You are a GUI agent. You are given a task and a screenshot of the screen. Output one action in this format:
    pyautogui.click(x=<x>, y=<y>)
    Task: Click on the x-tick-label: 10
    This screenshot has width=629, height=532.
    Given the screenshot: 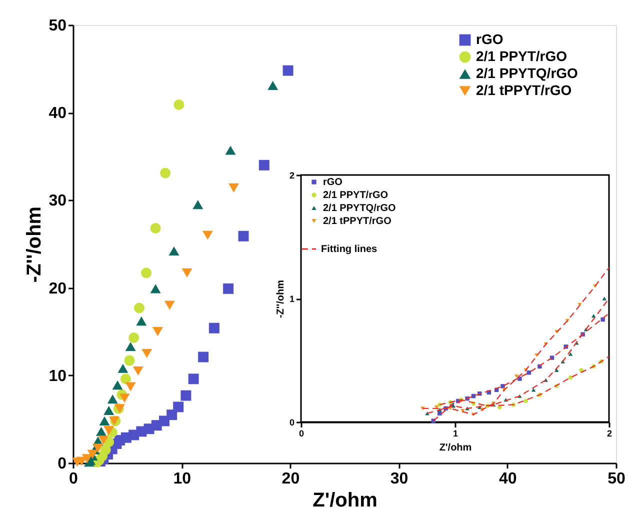 What is the action you would take?
    pyautogui.click(x=182, y=479)
    